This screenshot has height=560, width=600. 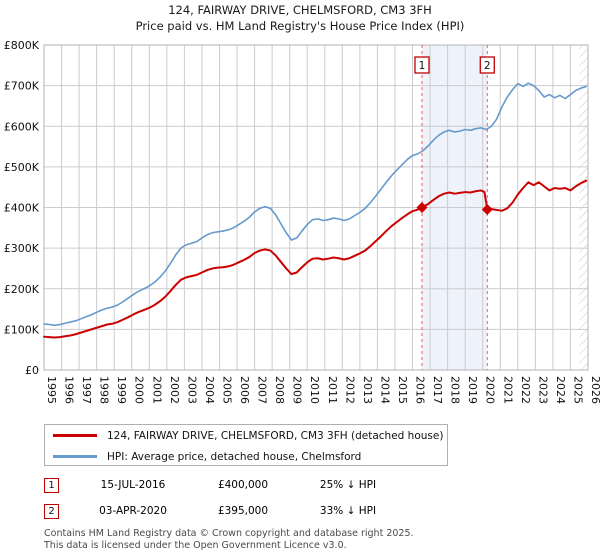 I want to click on y-axis-tick-label: £600K, so click(x=22, y=126).